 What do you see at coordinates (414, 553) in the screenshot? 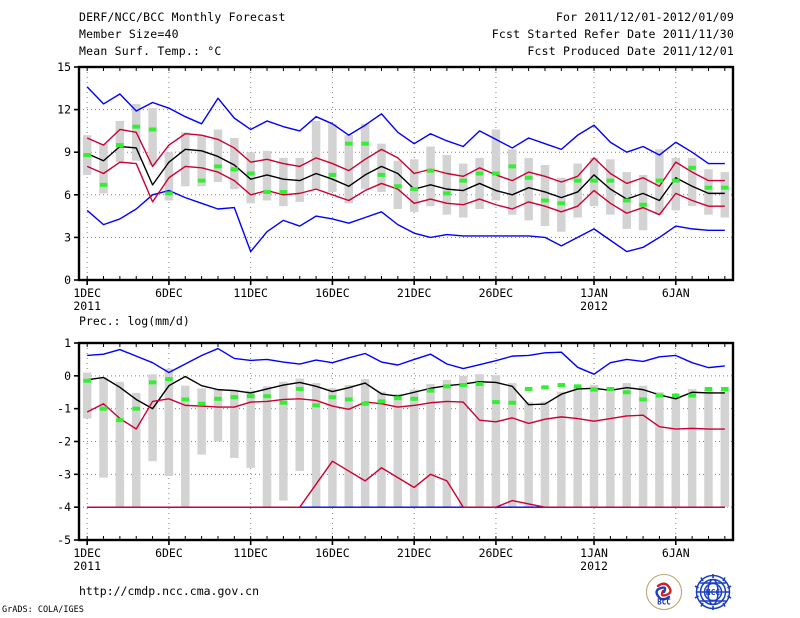
I see `x-tick-label: 21DEC` at bounding box center [414, 553].